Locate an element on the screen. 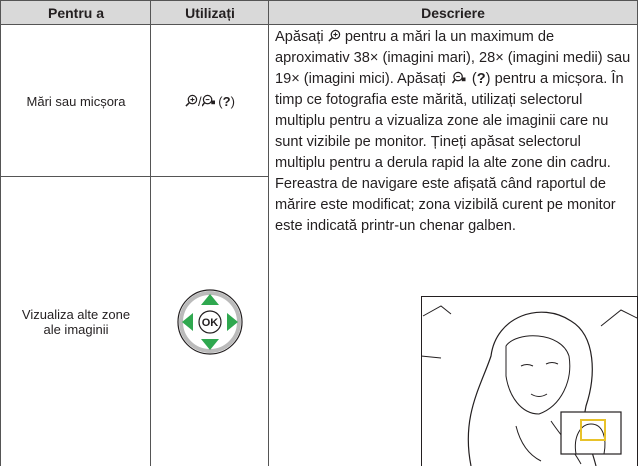 The width and height of the screenshot is (638, 466). control-cell: OK is located at coordinates (209, 321).